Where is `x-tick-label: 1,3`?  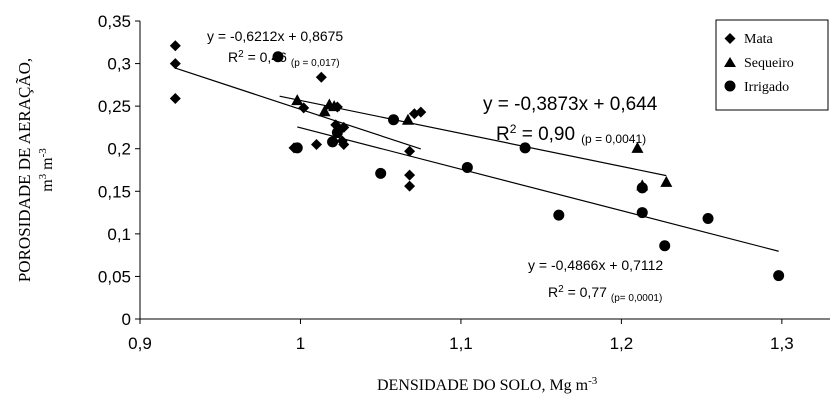 x-tick-label: 1,3 is located at coordinates (782, 343).